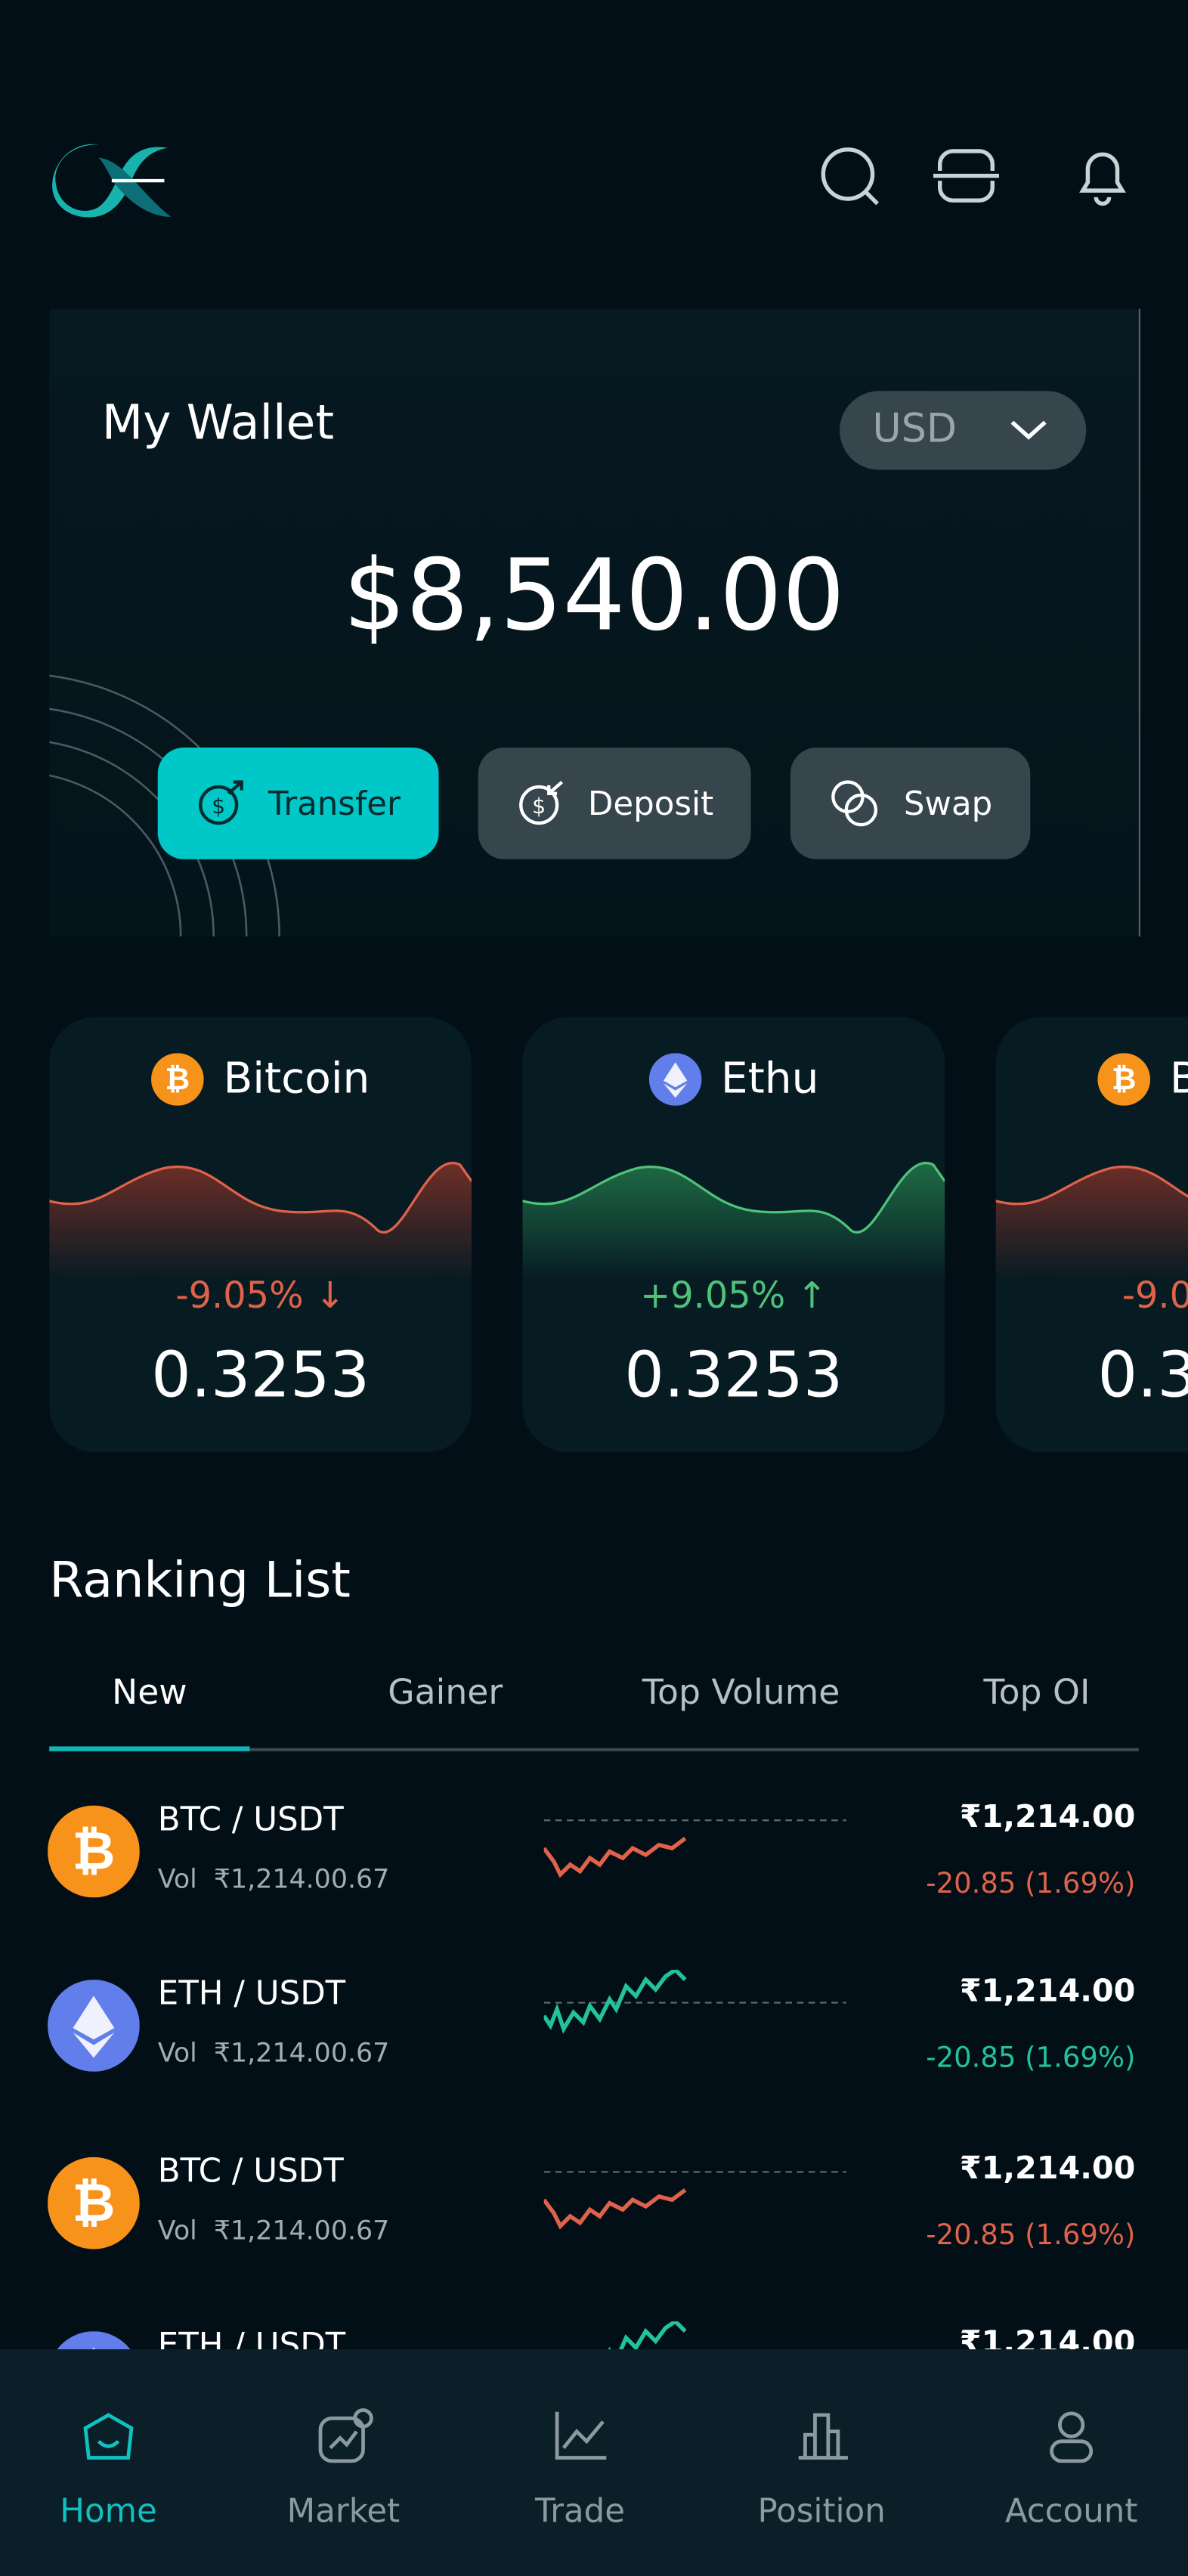 This screenshot has width=1188, height=2576. I want to click on tab: Gainer, so click(445, 1692).